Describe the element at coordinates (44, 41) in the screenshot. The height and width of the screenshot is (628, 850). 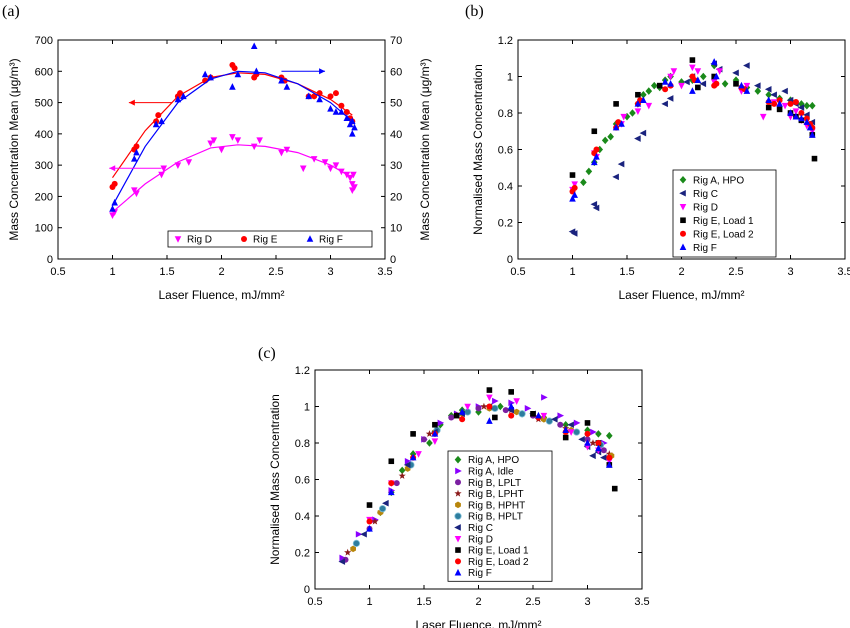
I see `y-tick-label: 700` at that location.